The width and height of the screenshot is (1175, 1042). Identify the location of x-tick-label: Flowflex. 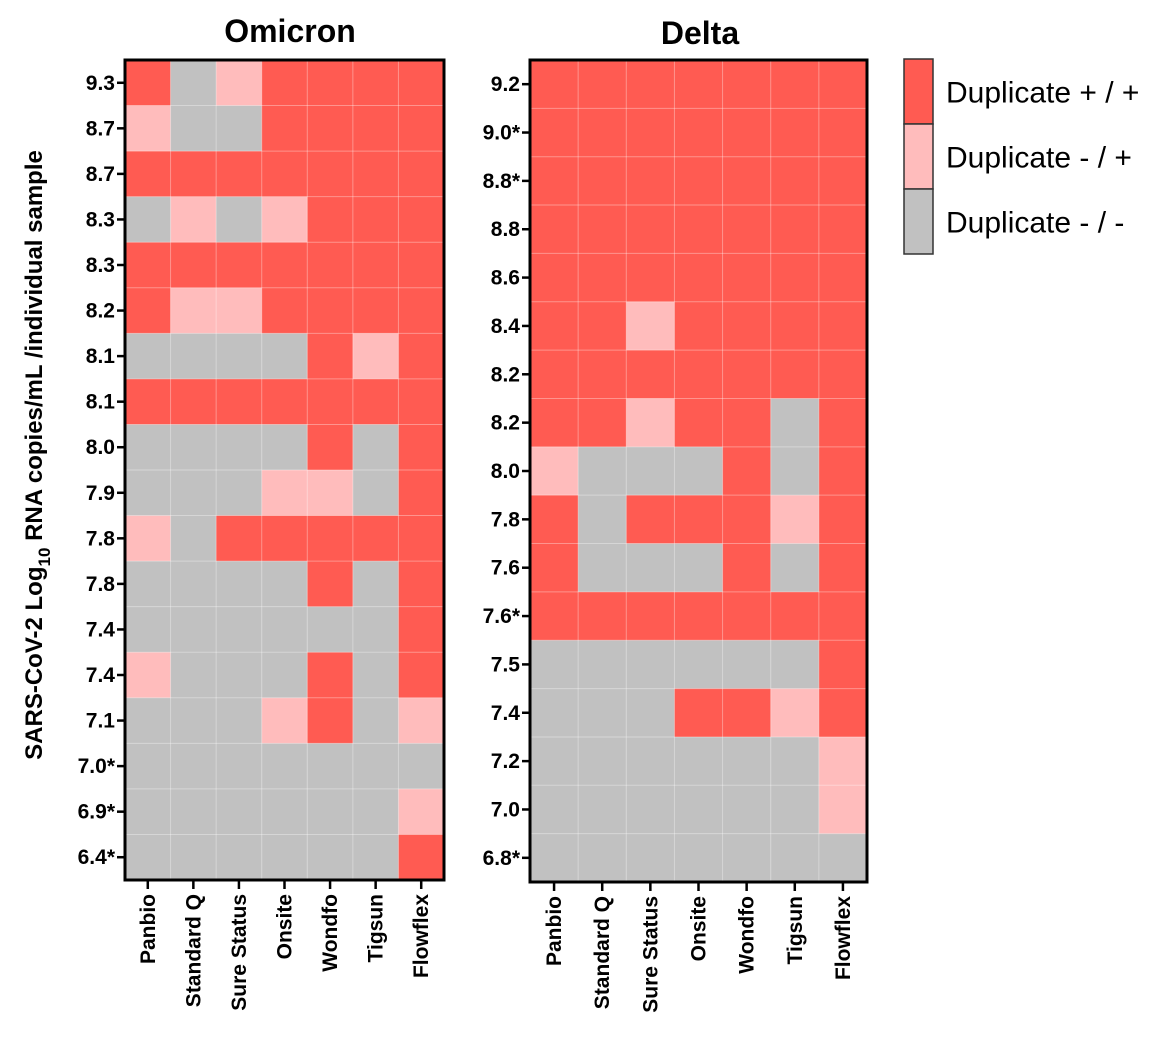
(421, 936).